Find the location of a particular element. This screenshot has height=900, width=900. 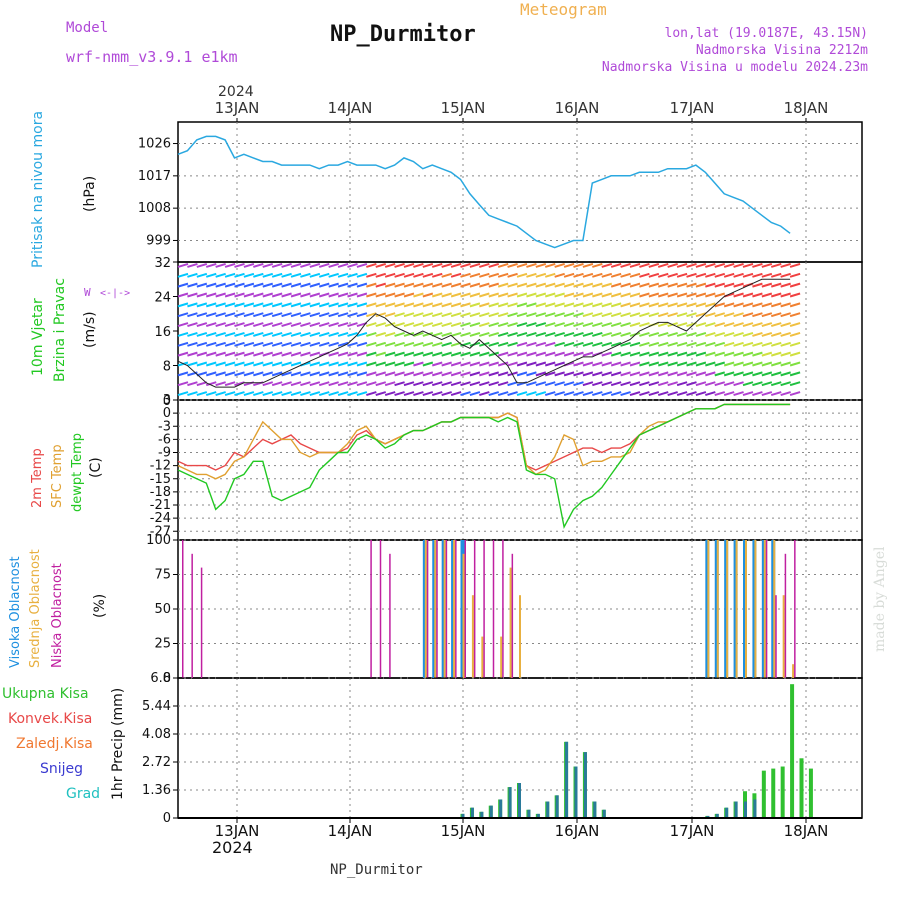

bottom-day-label-0: 13JAN is located at coordinates (237, 831).